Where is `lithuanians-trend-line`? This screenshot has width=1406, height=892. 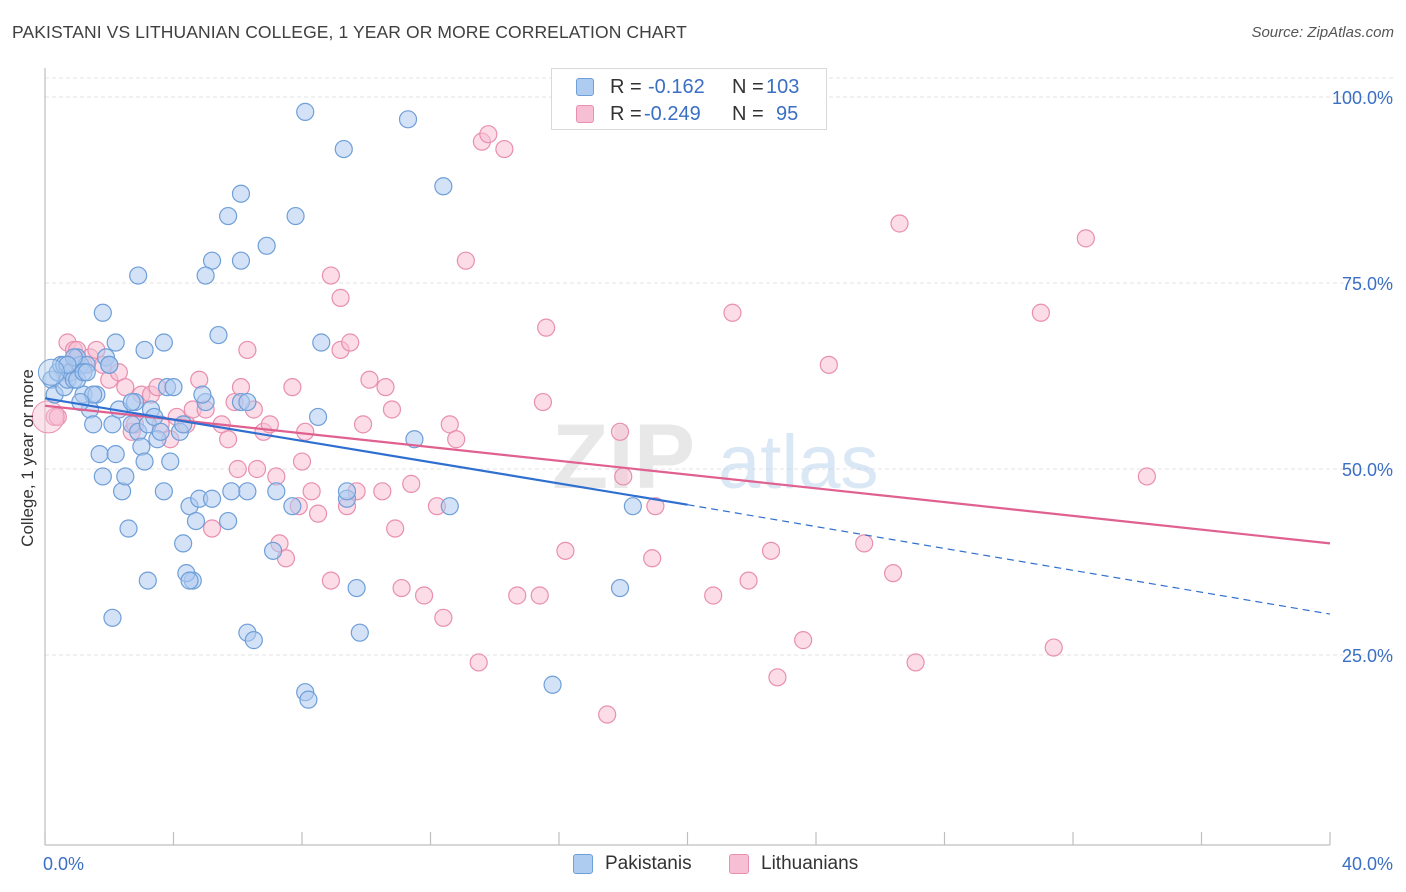
lithuanians-trend-line is located at coordinates (687, 474).